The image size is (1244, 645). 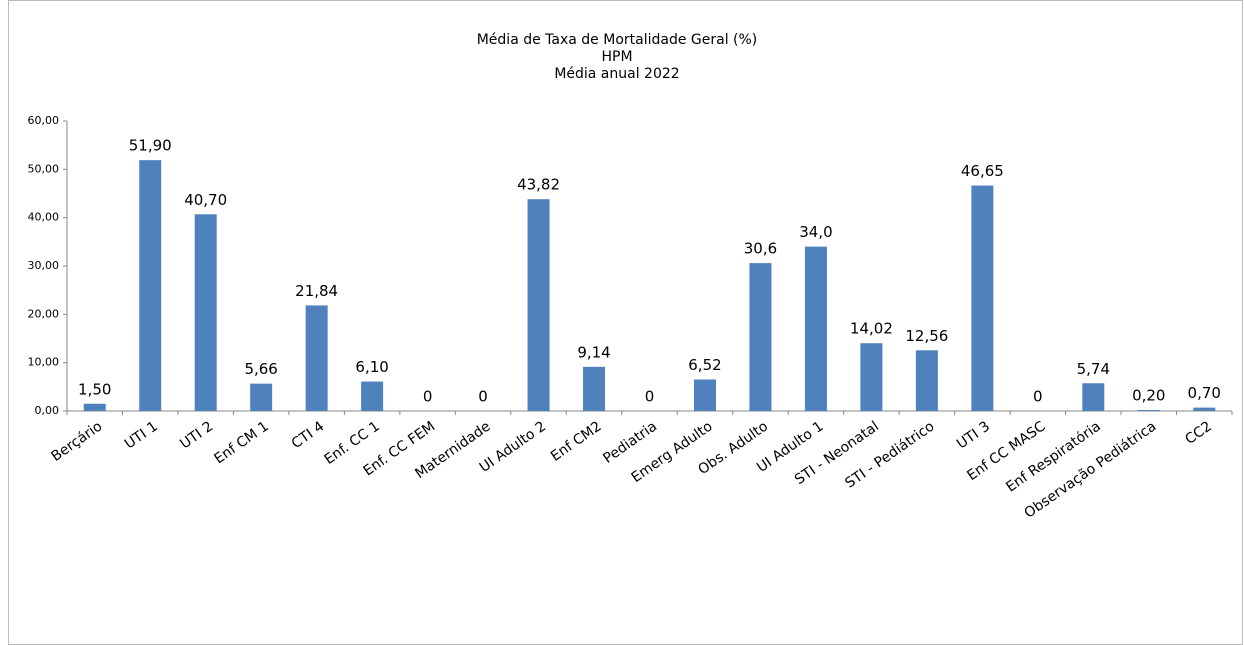 What do you see at coordinates (616, 57) in the screenshot?
I see `chart-title: HPM` at bounding box center [616, 57].